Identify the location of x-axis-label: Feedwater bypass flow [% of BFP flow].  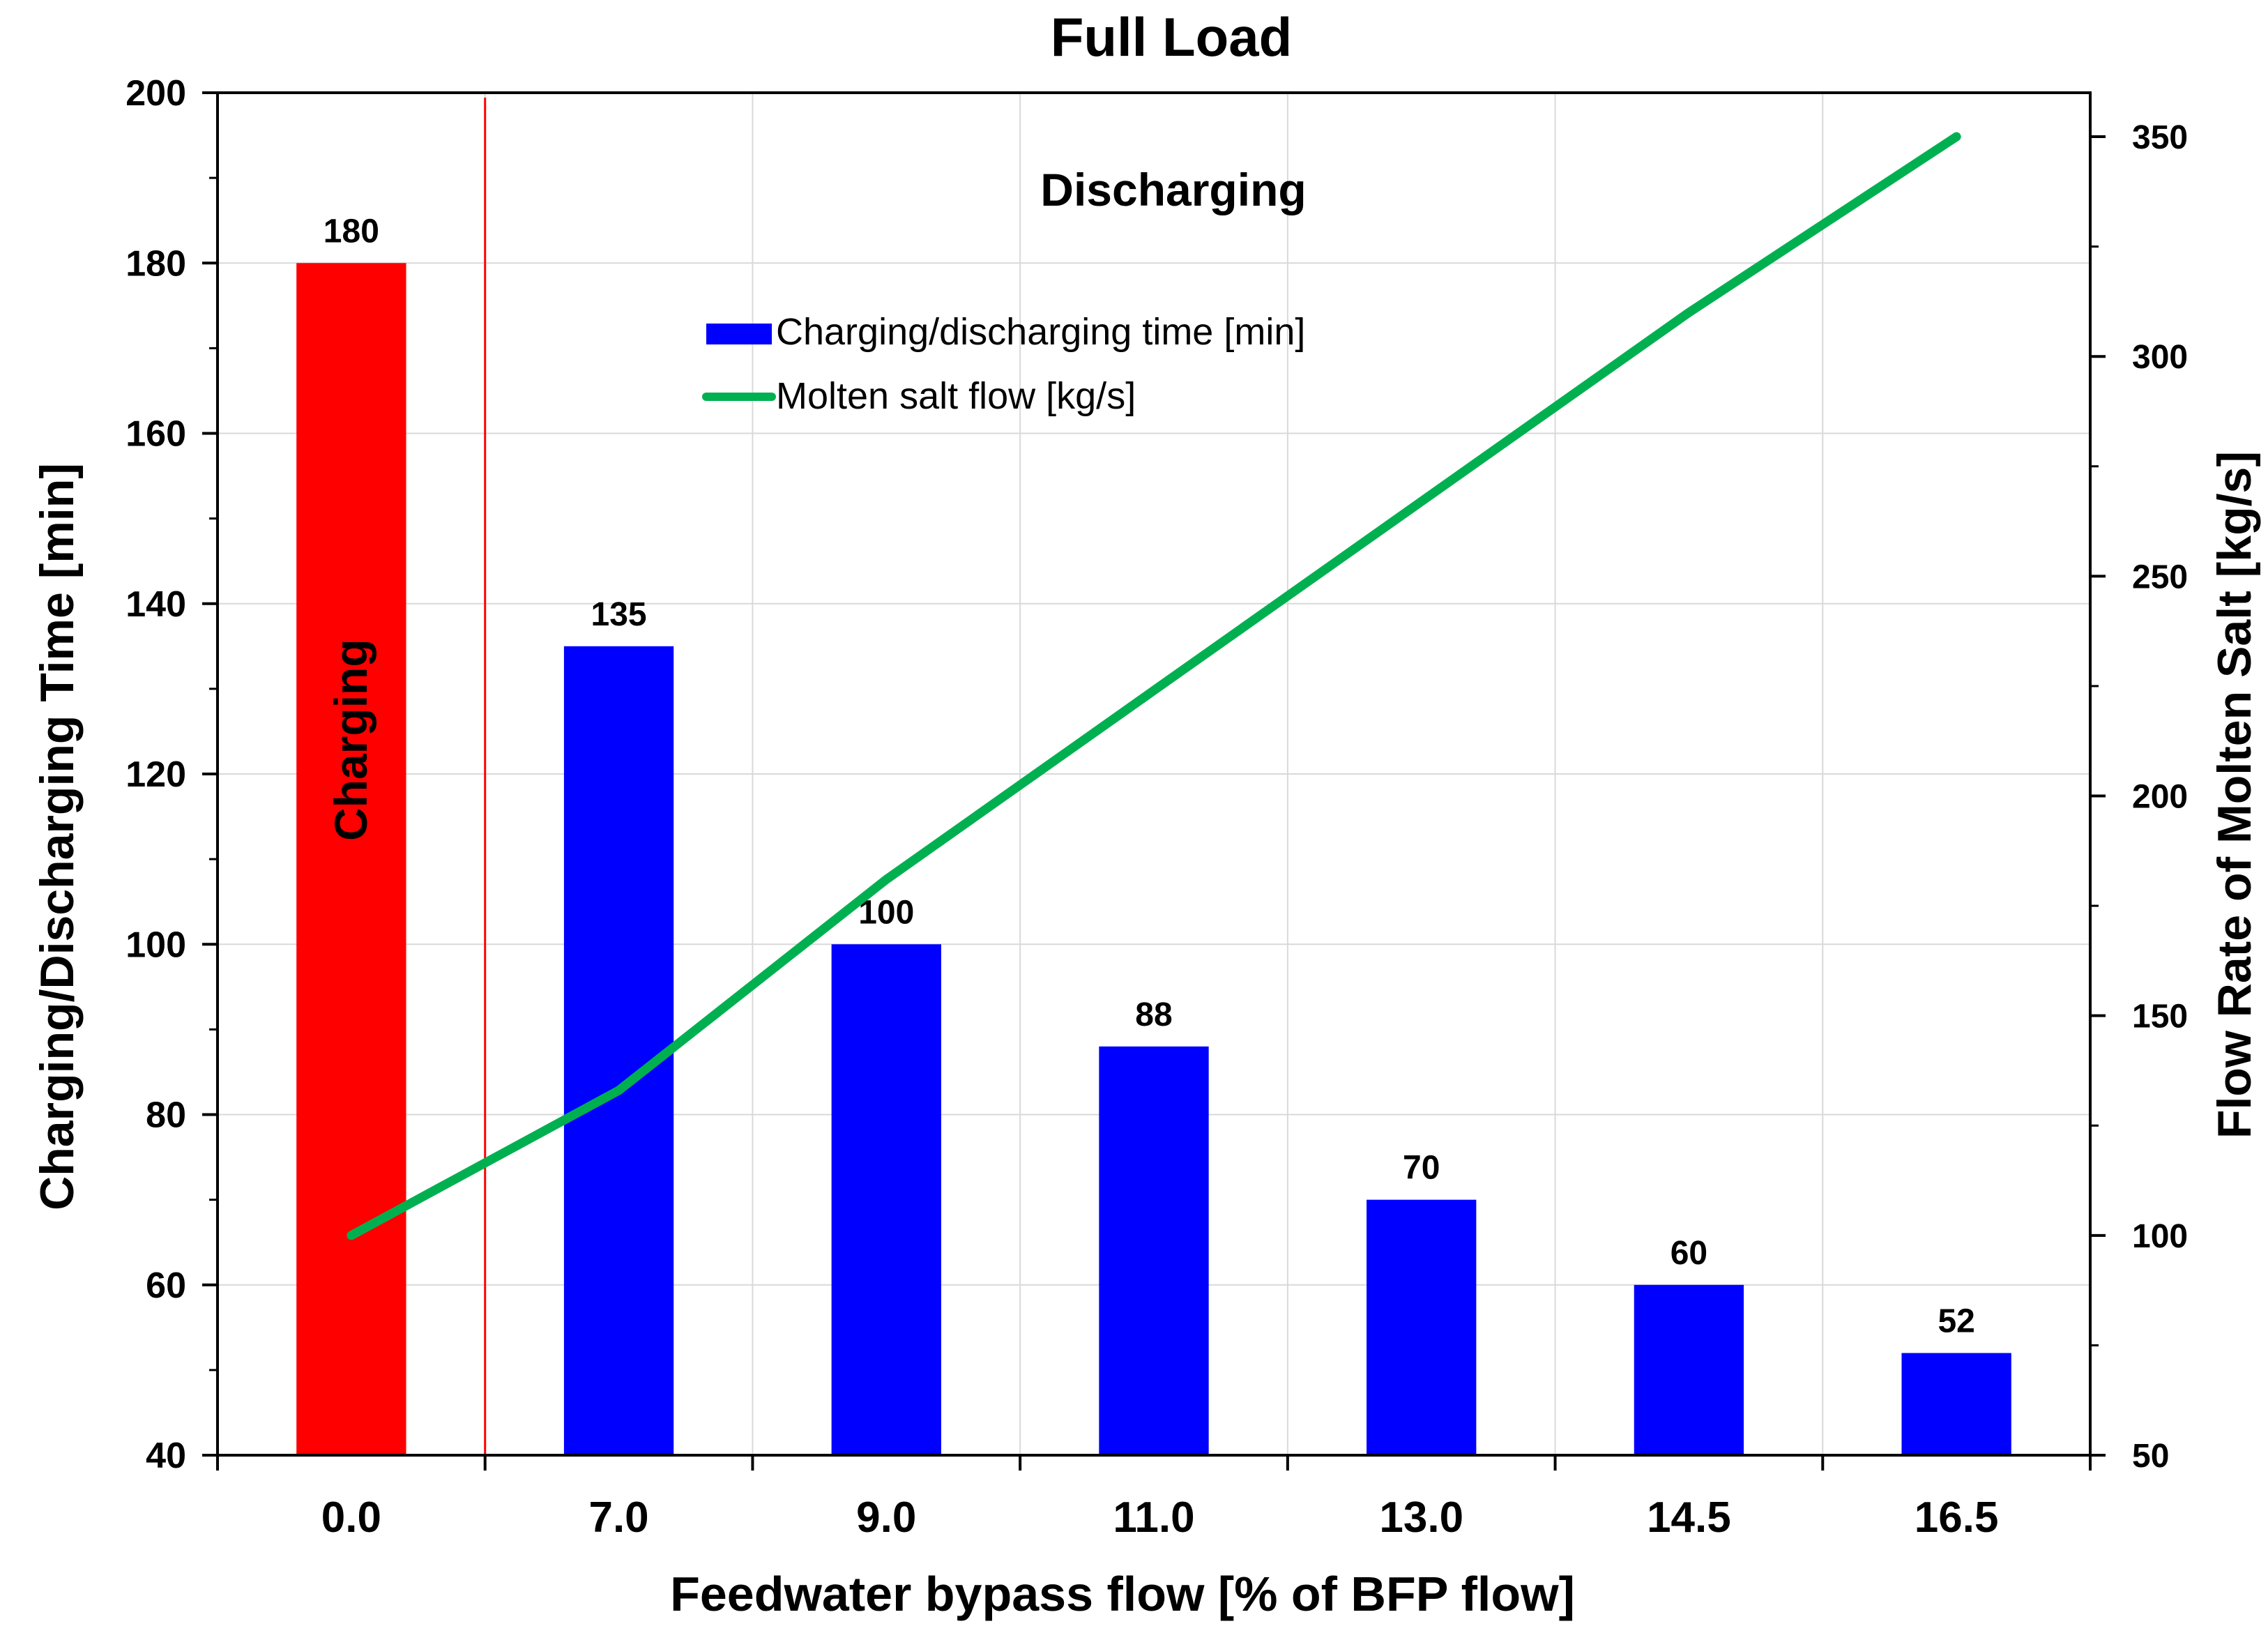
(1122, 1594).